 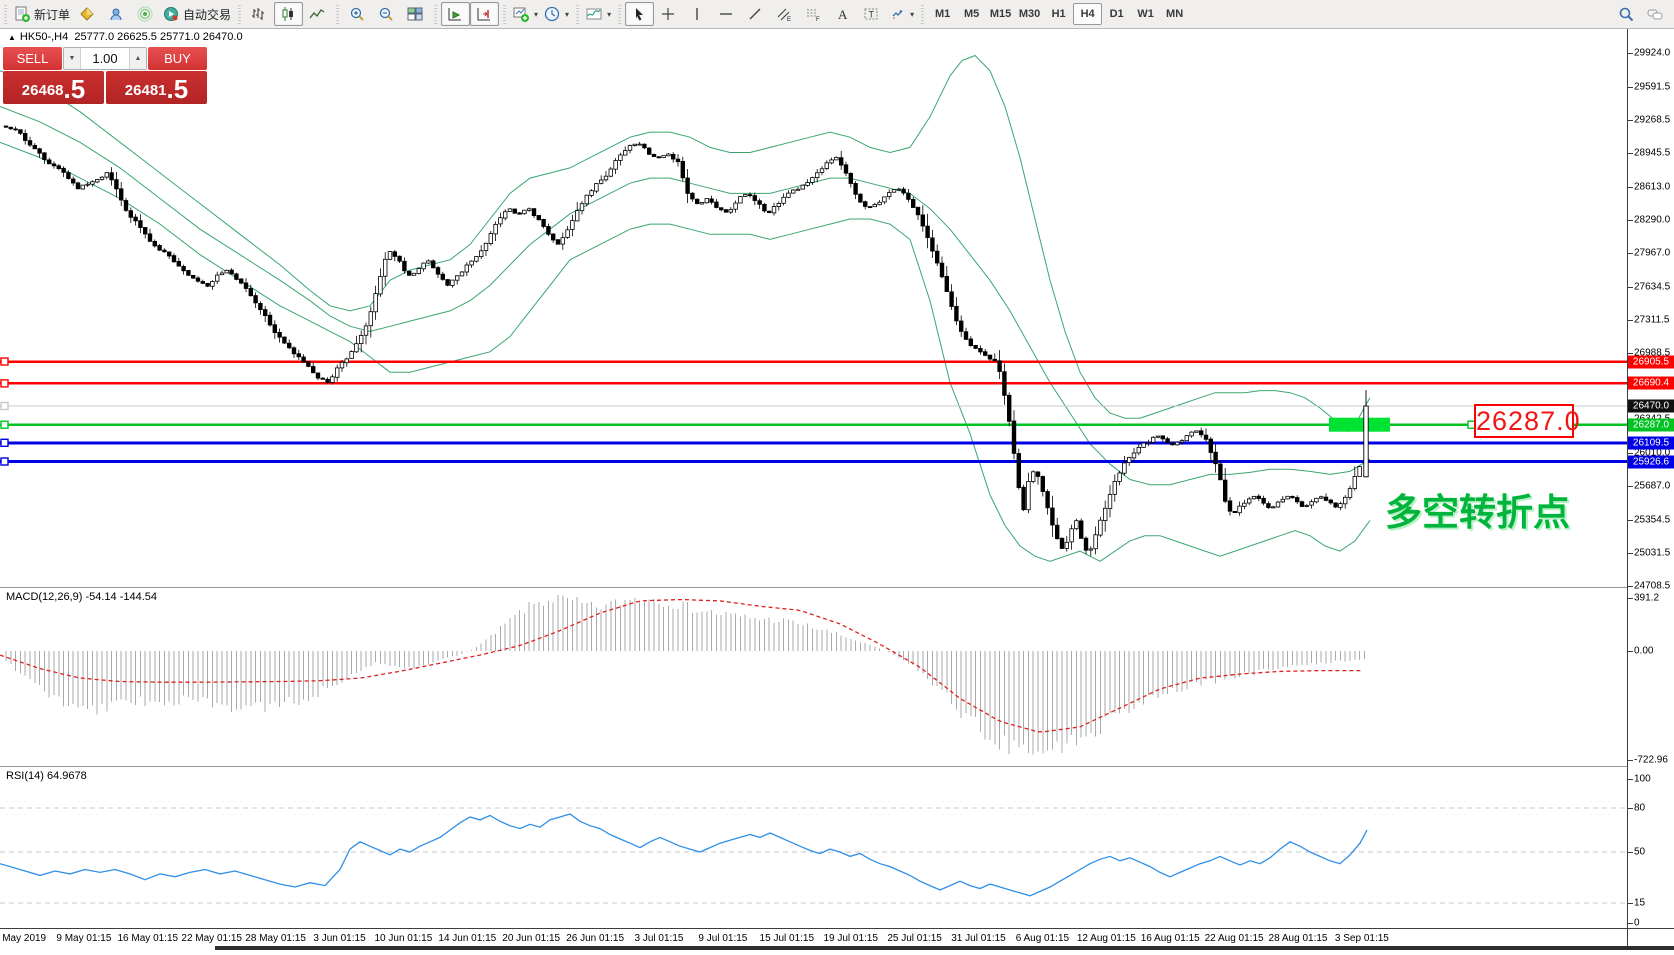 I want to click on arrows-dropdown-caret-icon: ▾, so click(x=912, y=14).